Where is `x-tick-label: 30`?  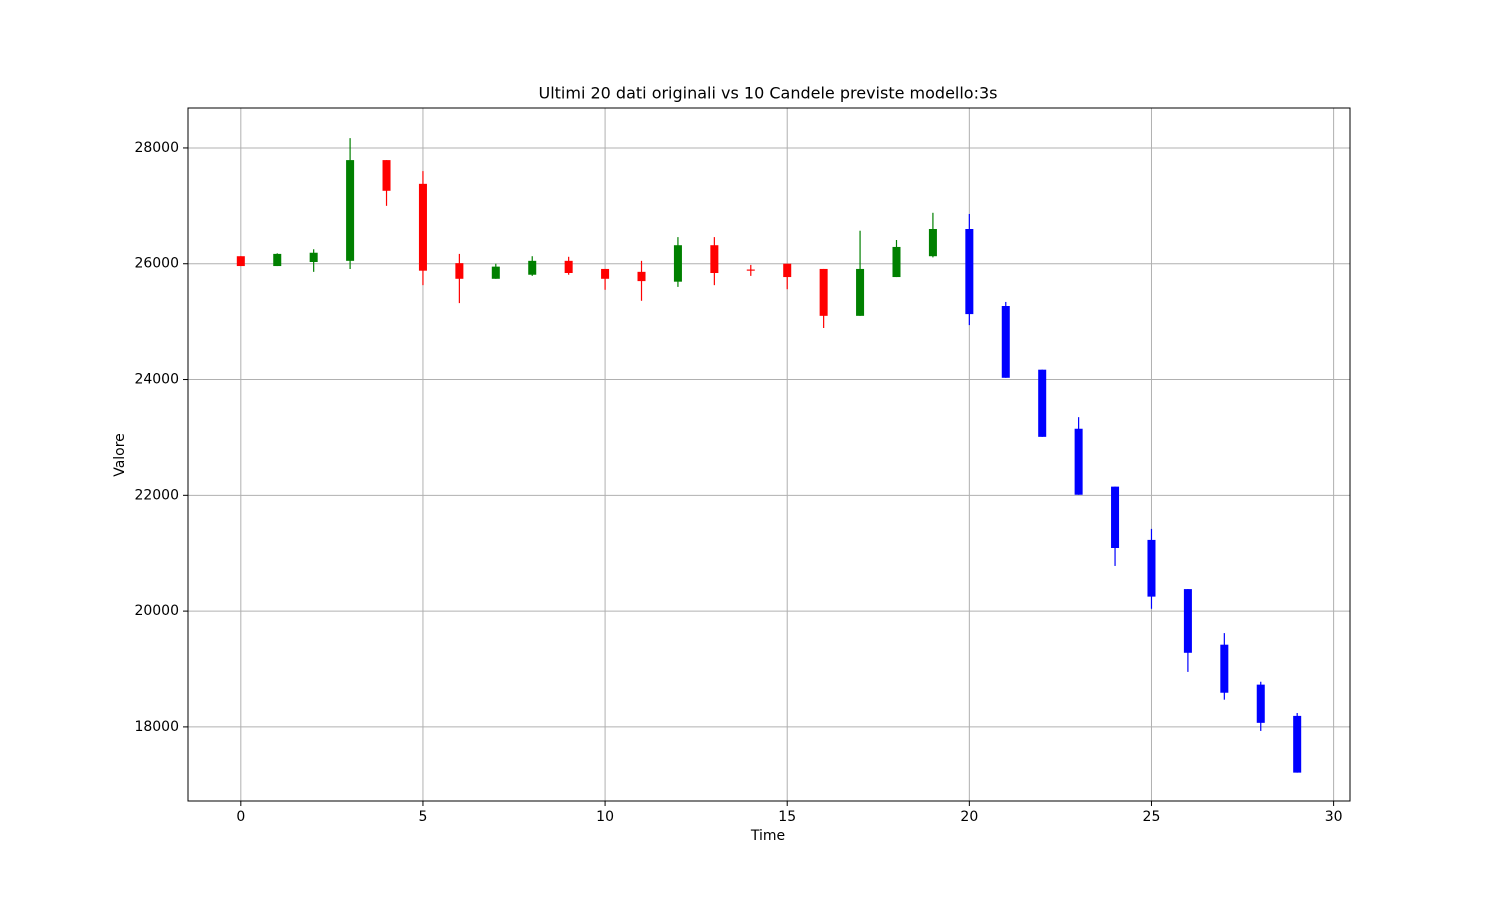 x-tick-label: 30 is located at coordinates (1334, 817).